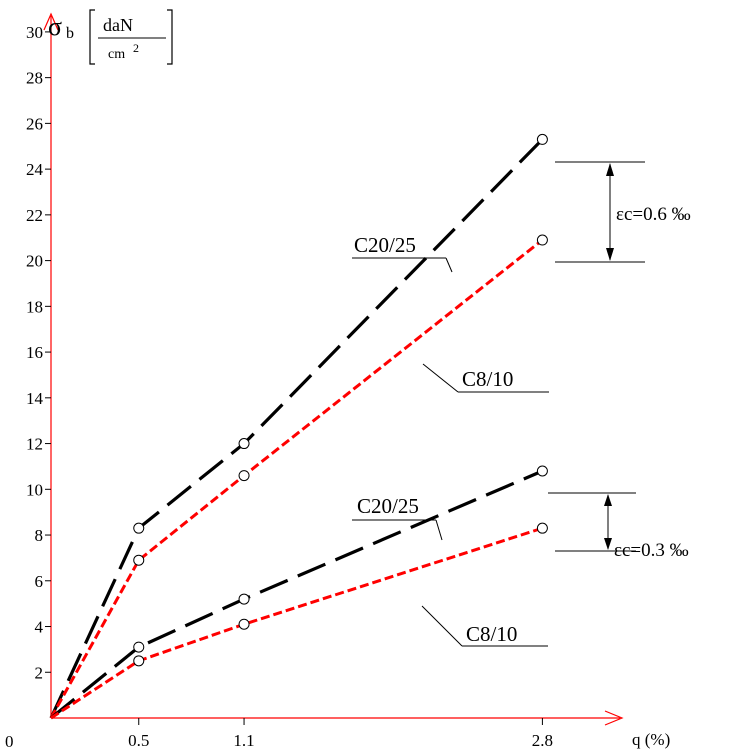 This screenshot has height=751, width=734. Describe the element at coordinates (39, 672) in the screenshot. I see `y-tick-label: 2` at that location.